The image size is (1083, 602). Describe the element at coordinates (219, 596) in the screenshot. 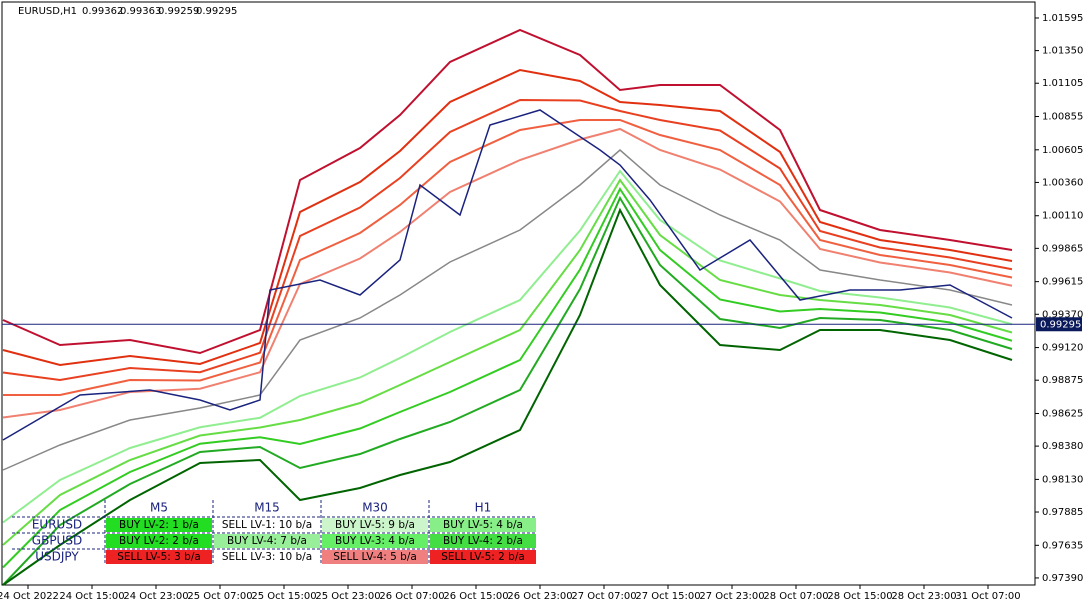

I see `x-tick-label: 25 Oct 07:00` at that location.